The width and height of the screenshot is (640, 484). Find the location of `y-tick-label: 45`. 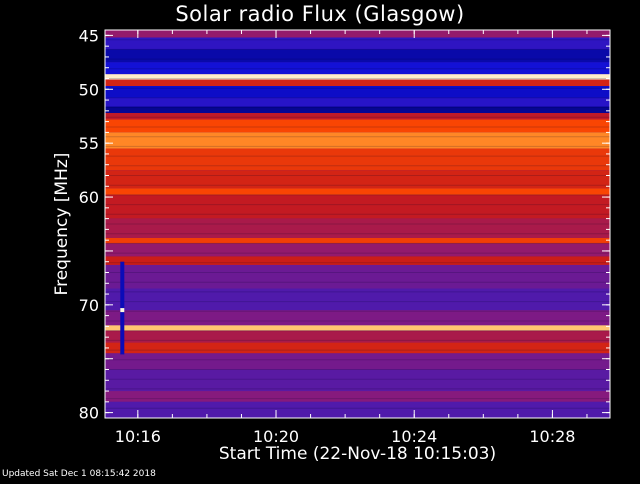

y-tick-label: 45 is located at coordinates (89, 35).